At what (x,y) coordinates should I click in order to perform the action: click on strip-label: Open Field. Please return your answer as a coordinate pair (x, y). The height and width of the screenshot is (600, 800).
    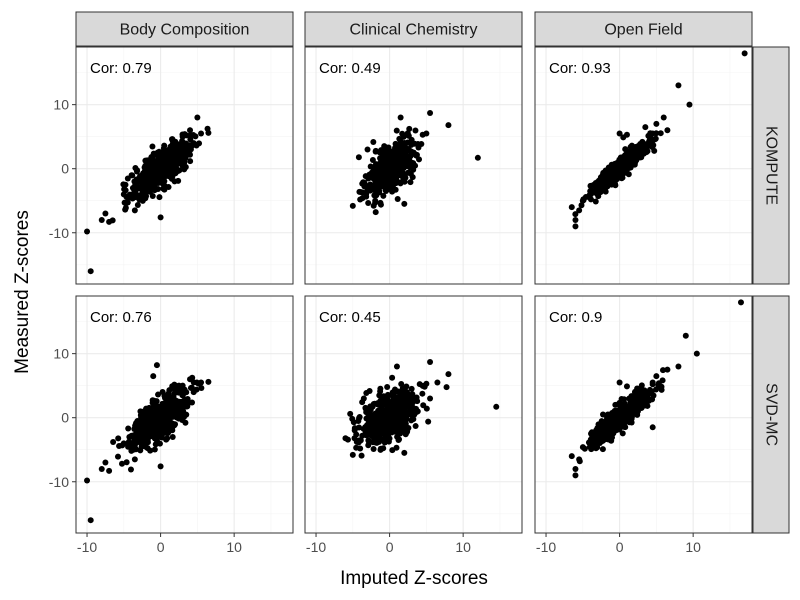
    Looking at the image, I should click on (643, 30).